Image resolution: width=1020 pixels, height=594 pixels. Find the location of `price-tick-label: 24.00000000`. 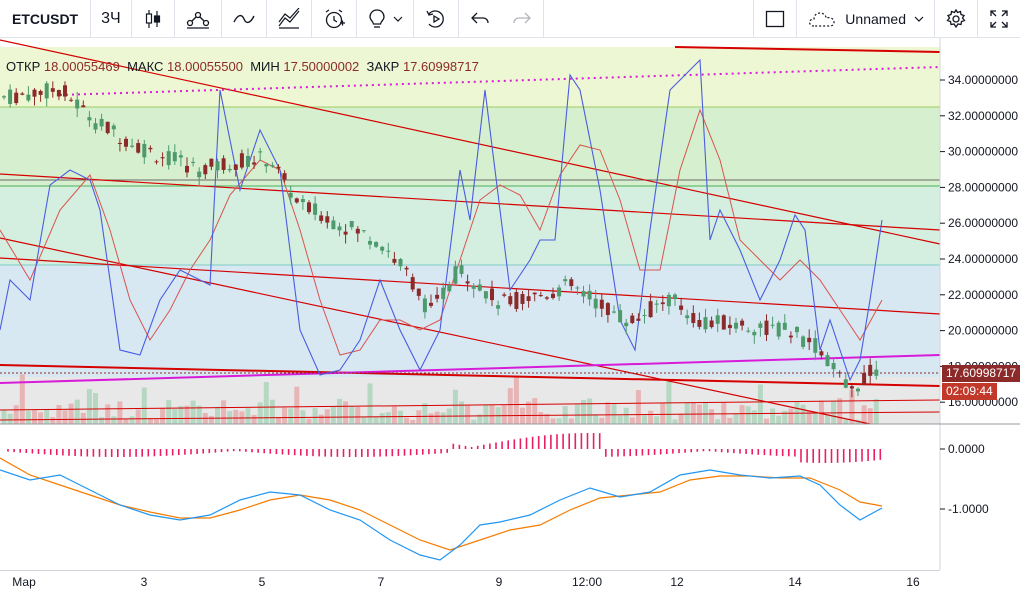

price-tick-label: 24.00000000 is located at coordinates (983, 259).